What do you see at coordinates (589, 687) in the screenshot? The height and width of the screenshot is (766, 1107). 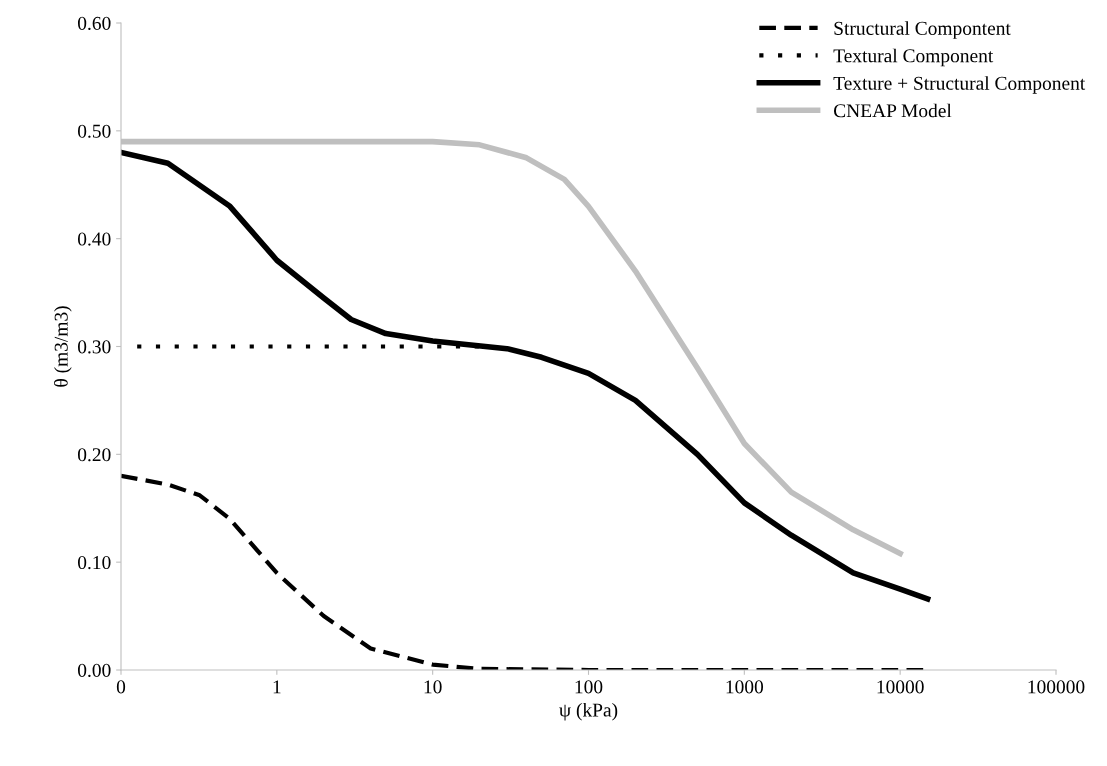 I see `x-tick-label: 100` at bounding box center [589, 687].